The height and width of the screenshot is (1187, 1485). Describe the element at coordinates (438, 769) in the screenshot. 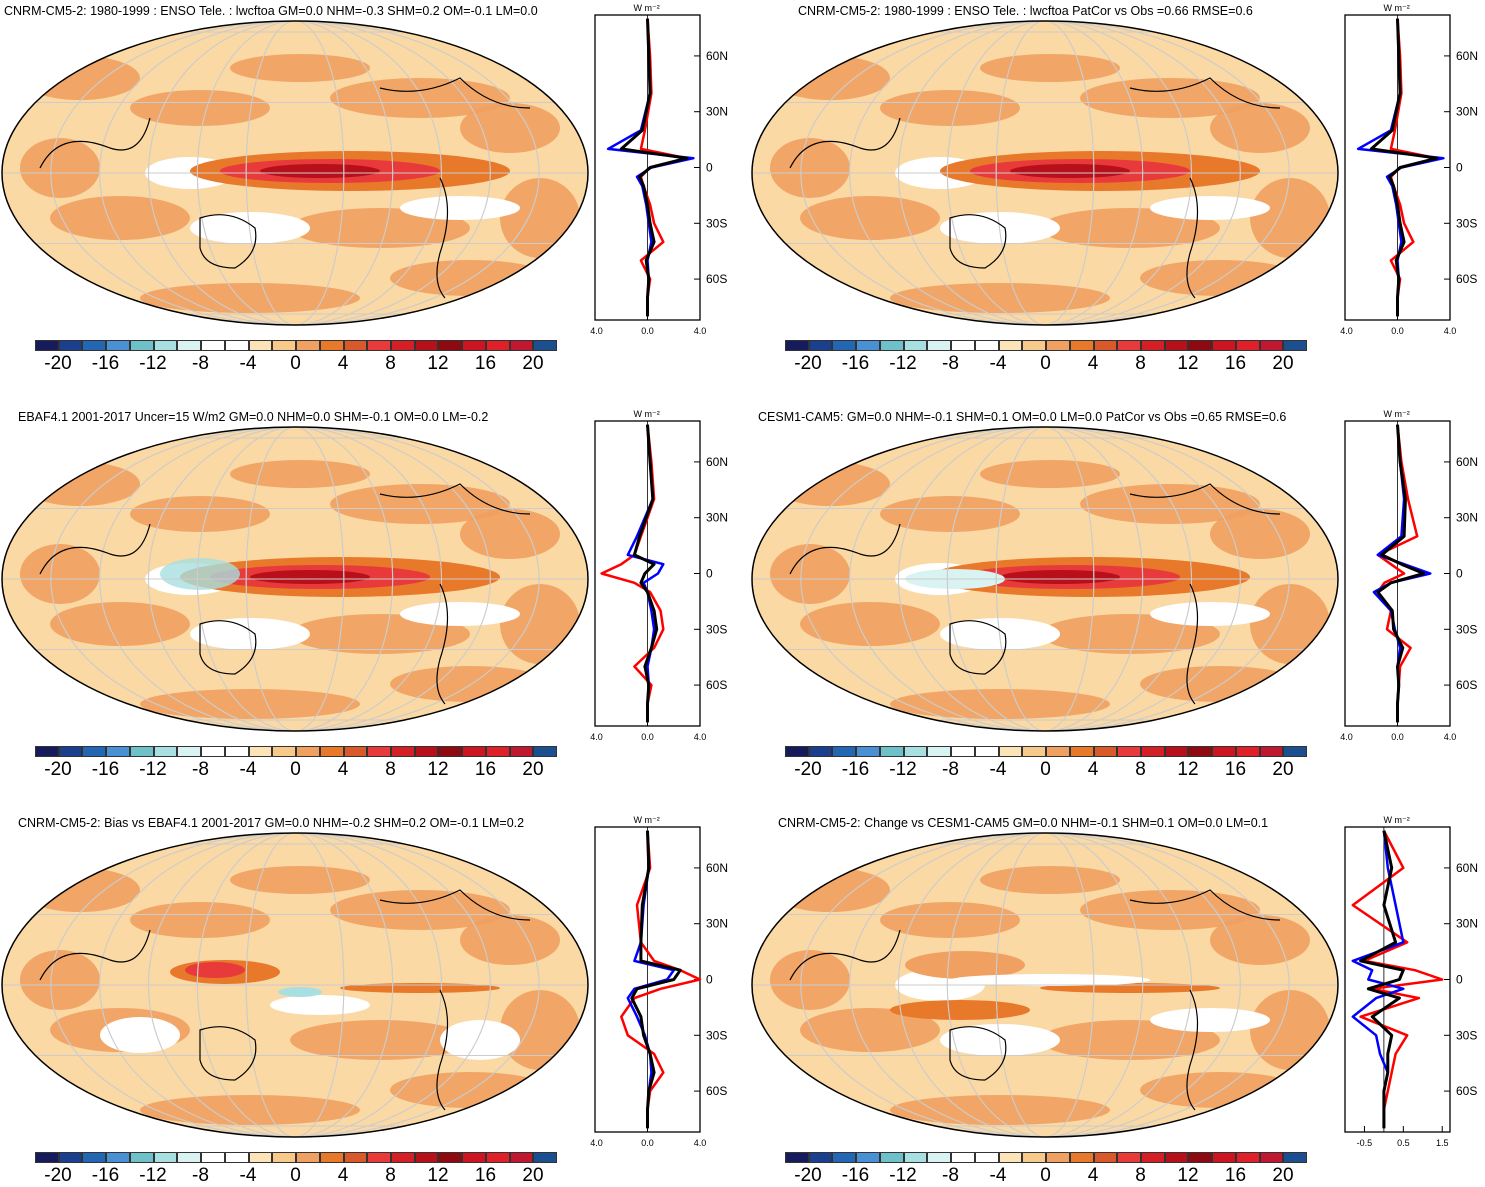

I see `colorbar-label: 12` at that location.